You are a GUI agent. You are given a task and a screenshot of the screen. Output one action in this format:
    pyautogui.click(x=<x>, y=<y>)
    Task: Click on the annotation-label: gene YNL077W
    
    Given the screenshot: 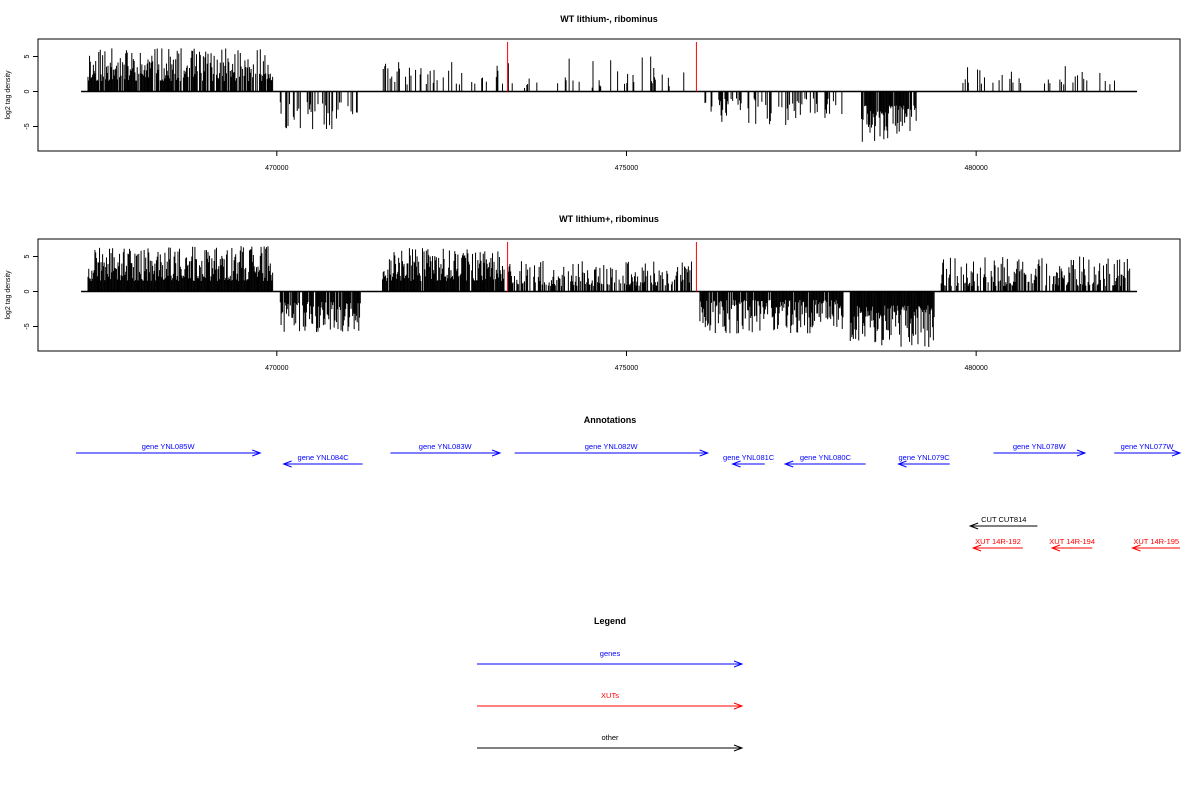 What is the action you would take?
    pyautogui.click(x=1148, y=446)
    